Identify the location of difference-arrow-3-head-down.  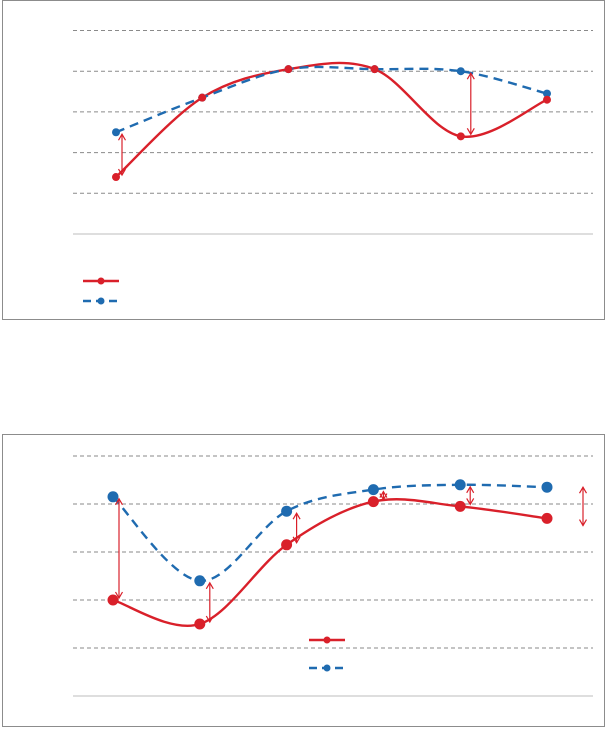
(296, 540).